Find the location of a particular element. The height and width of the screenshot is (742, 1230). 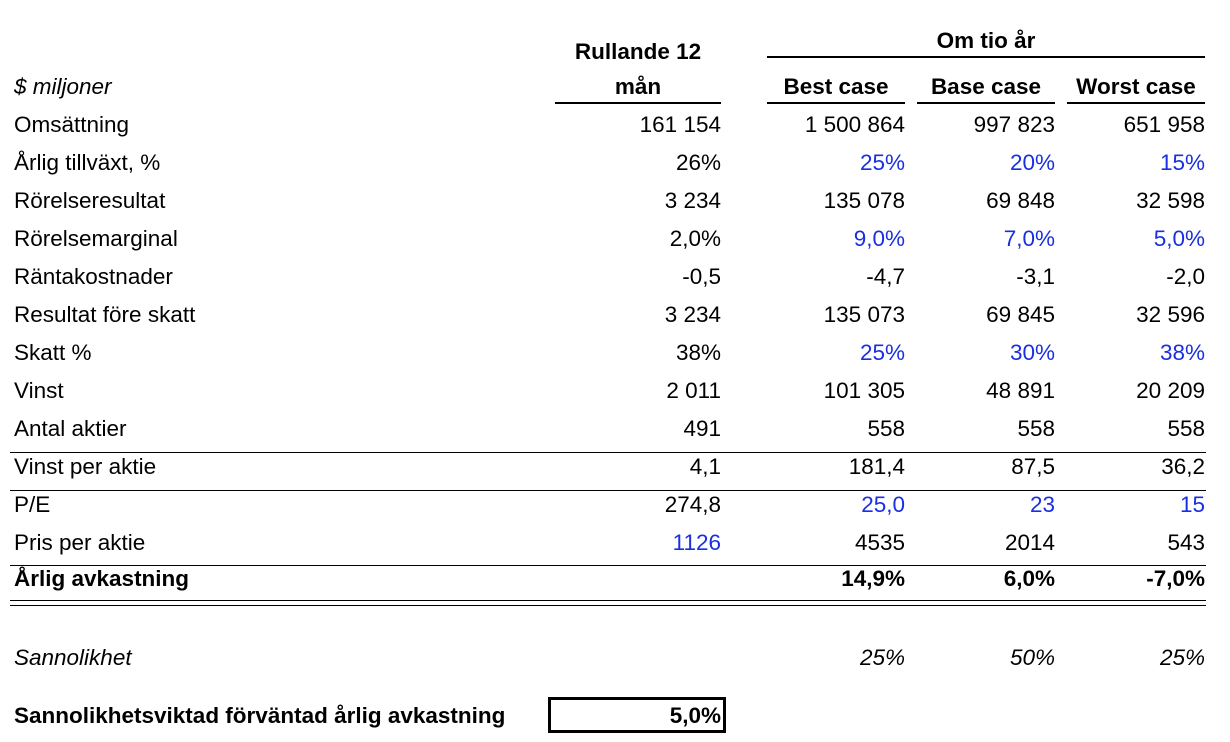

cell-rolling: 2,0% is located at coordinates (695, 238).